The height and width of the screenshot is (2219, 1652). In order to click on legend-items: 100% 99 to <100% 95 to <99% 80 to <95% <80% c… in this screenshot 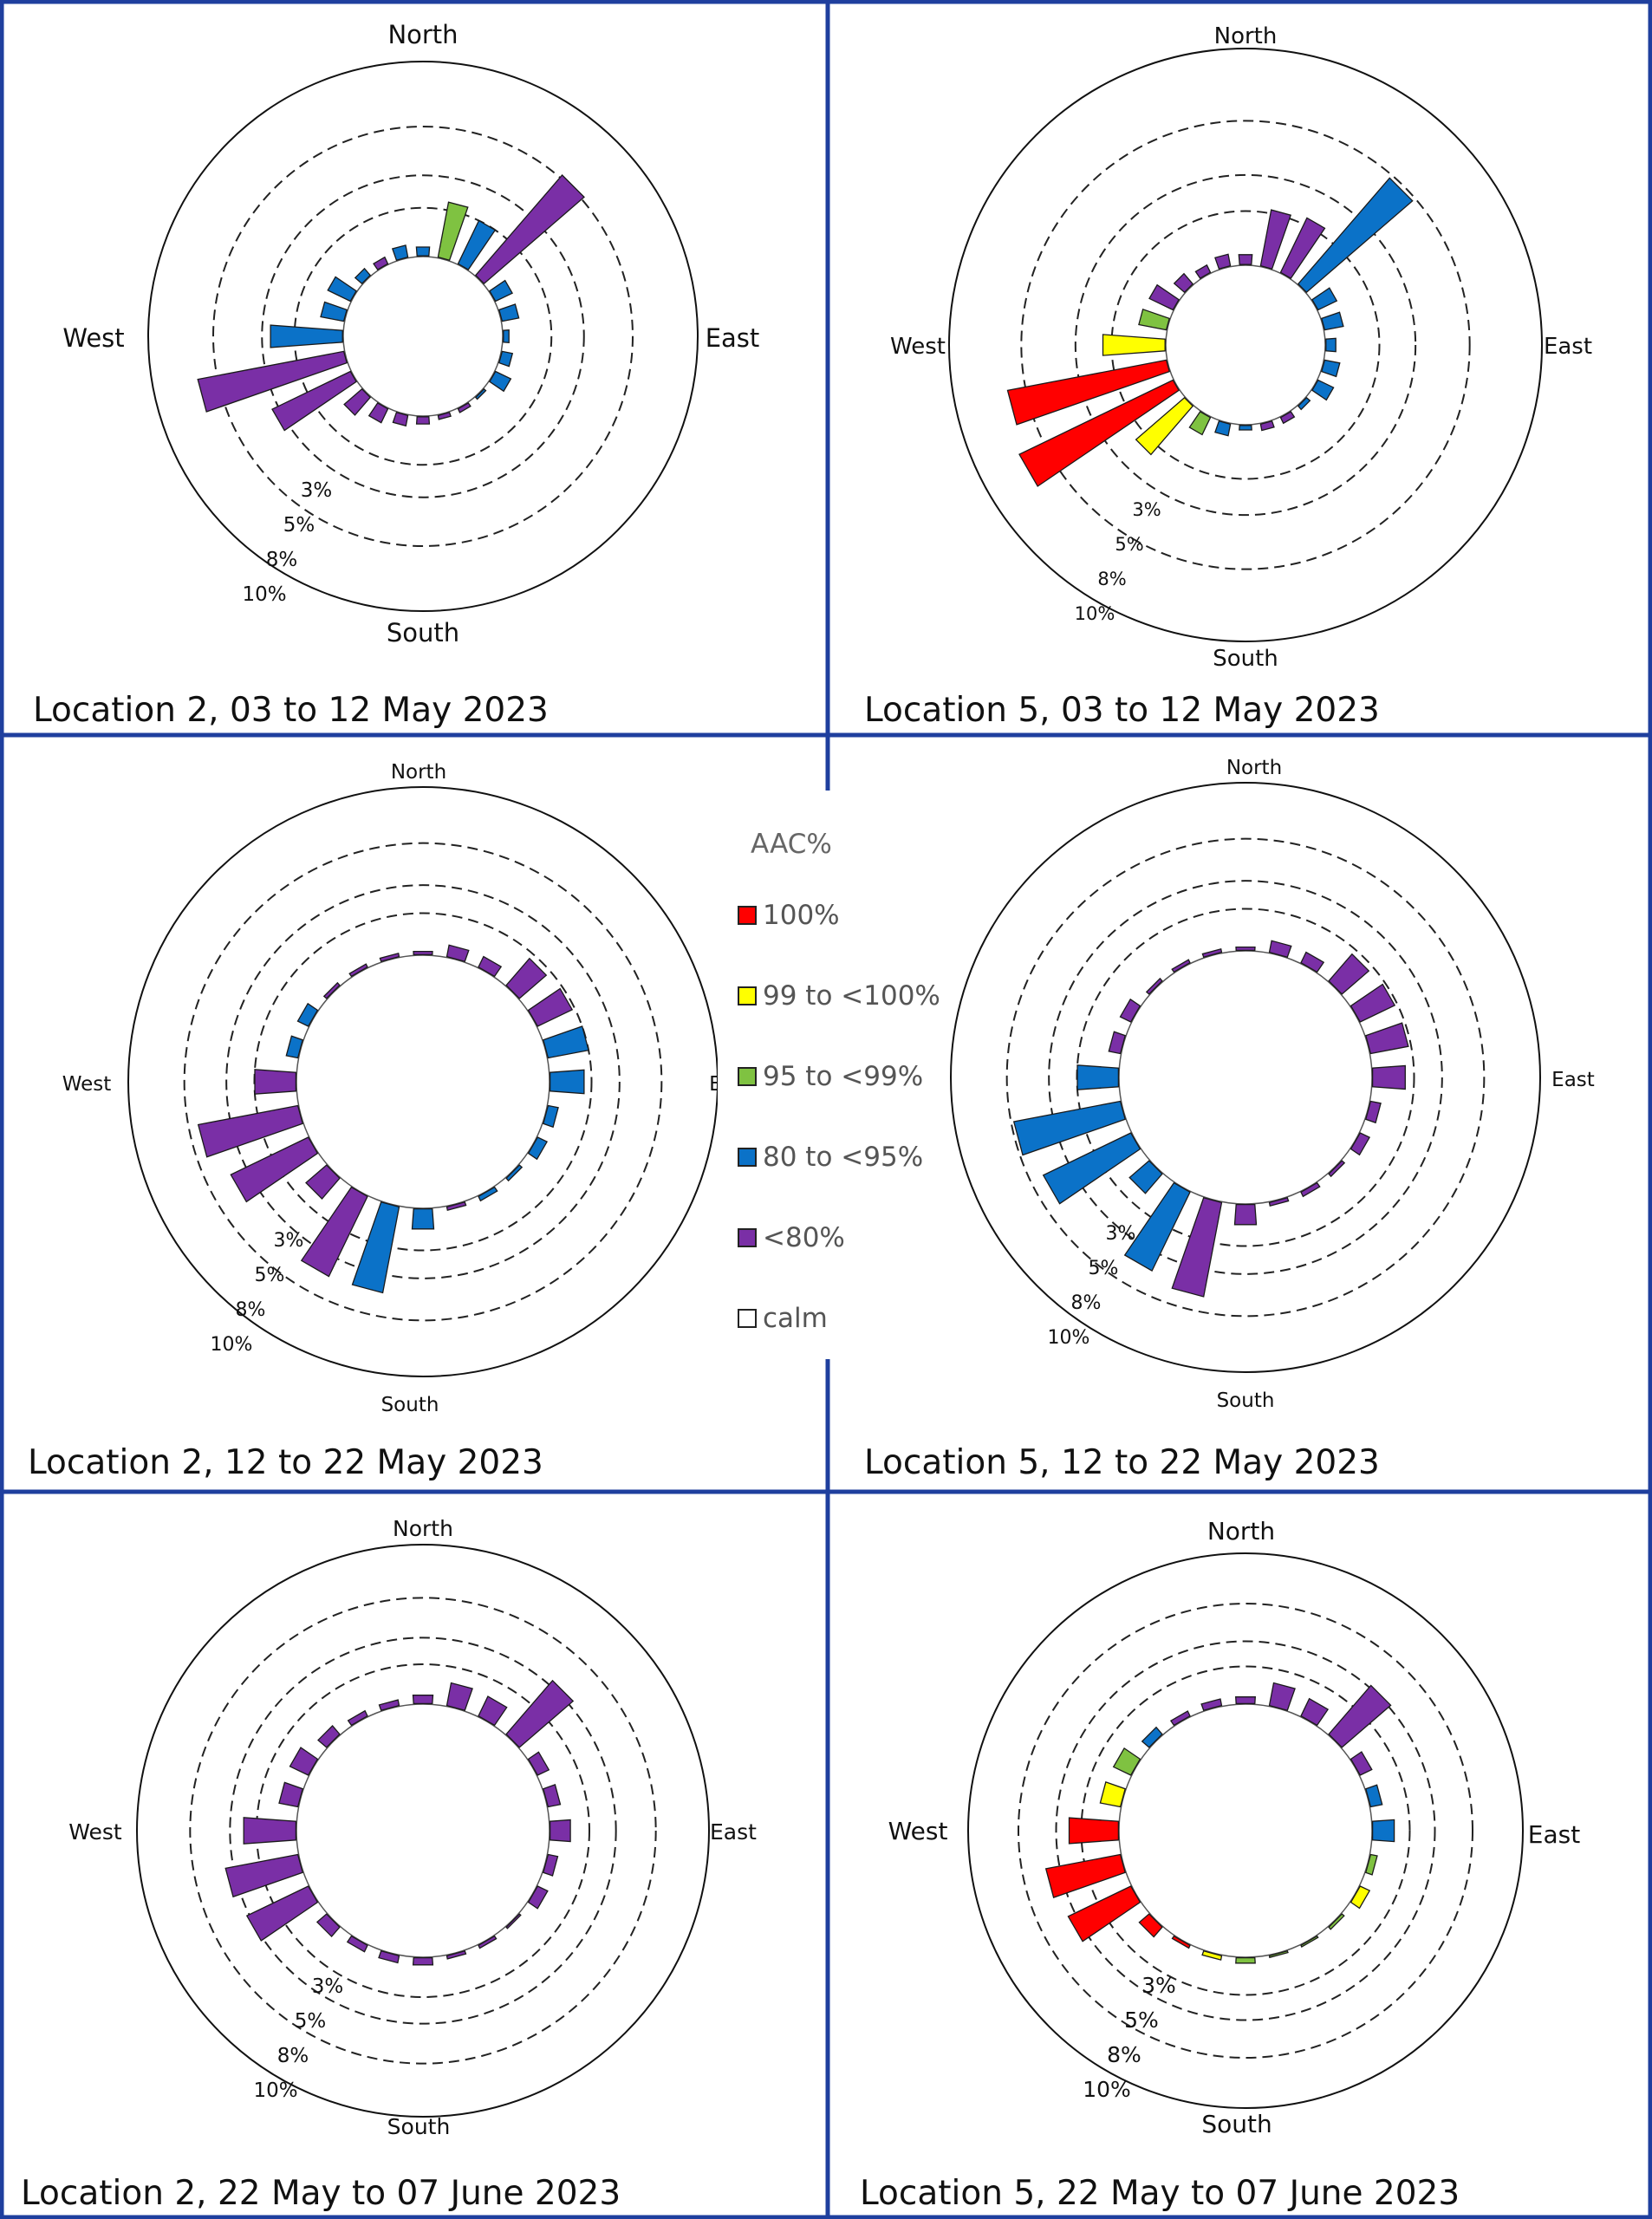, I will do `click(839, 1117)`.